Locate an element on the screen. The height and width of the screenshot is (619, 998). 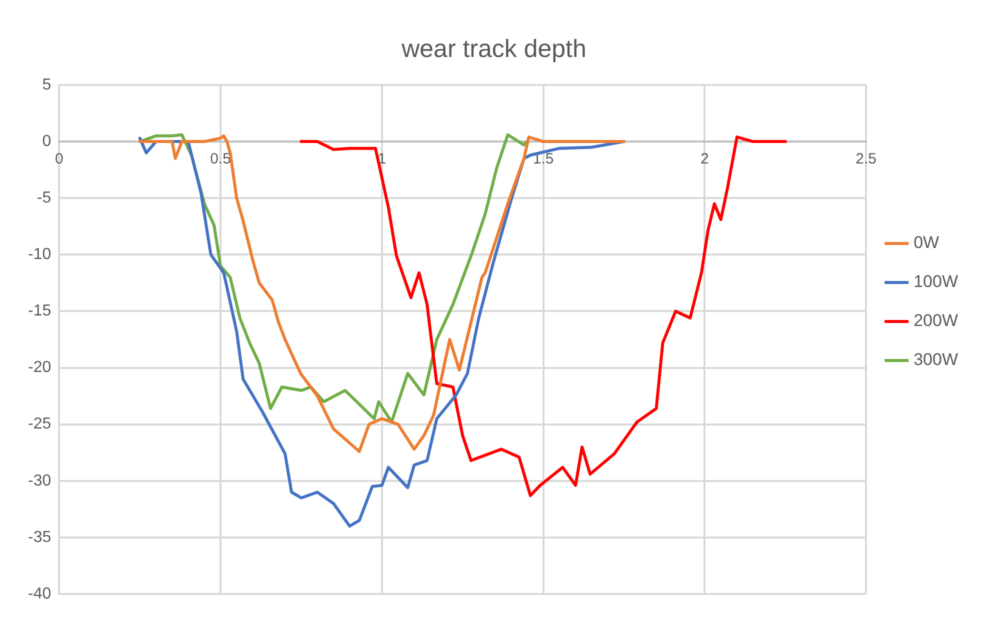
y-tick-label: -5 is located at coordinates (44, 198).